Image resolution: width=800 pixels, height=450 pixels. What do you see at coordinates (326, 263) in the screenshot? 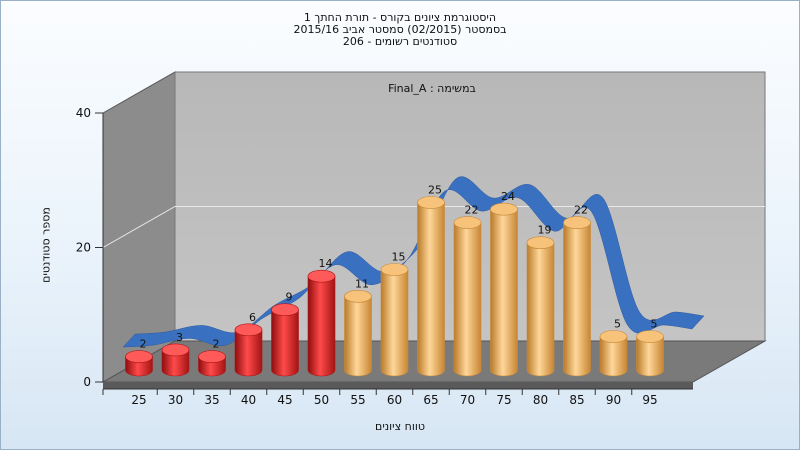
I see `bar-value-label: 14` at bounding box center [326, 263].